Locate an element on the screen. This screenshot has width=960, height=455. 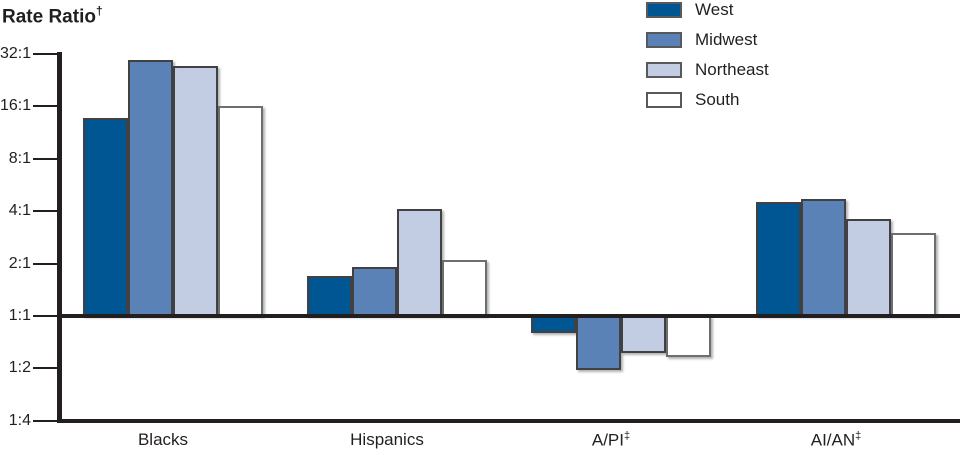
bar-aian-northeast is located at coordinates (868, 267).